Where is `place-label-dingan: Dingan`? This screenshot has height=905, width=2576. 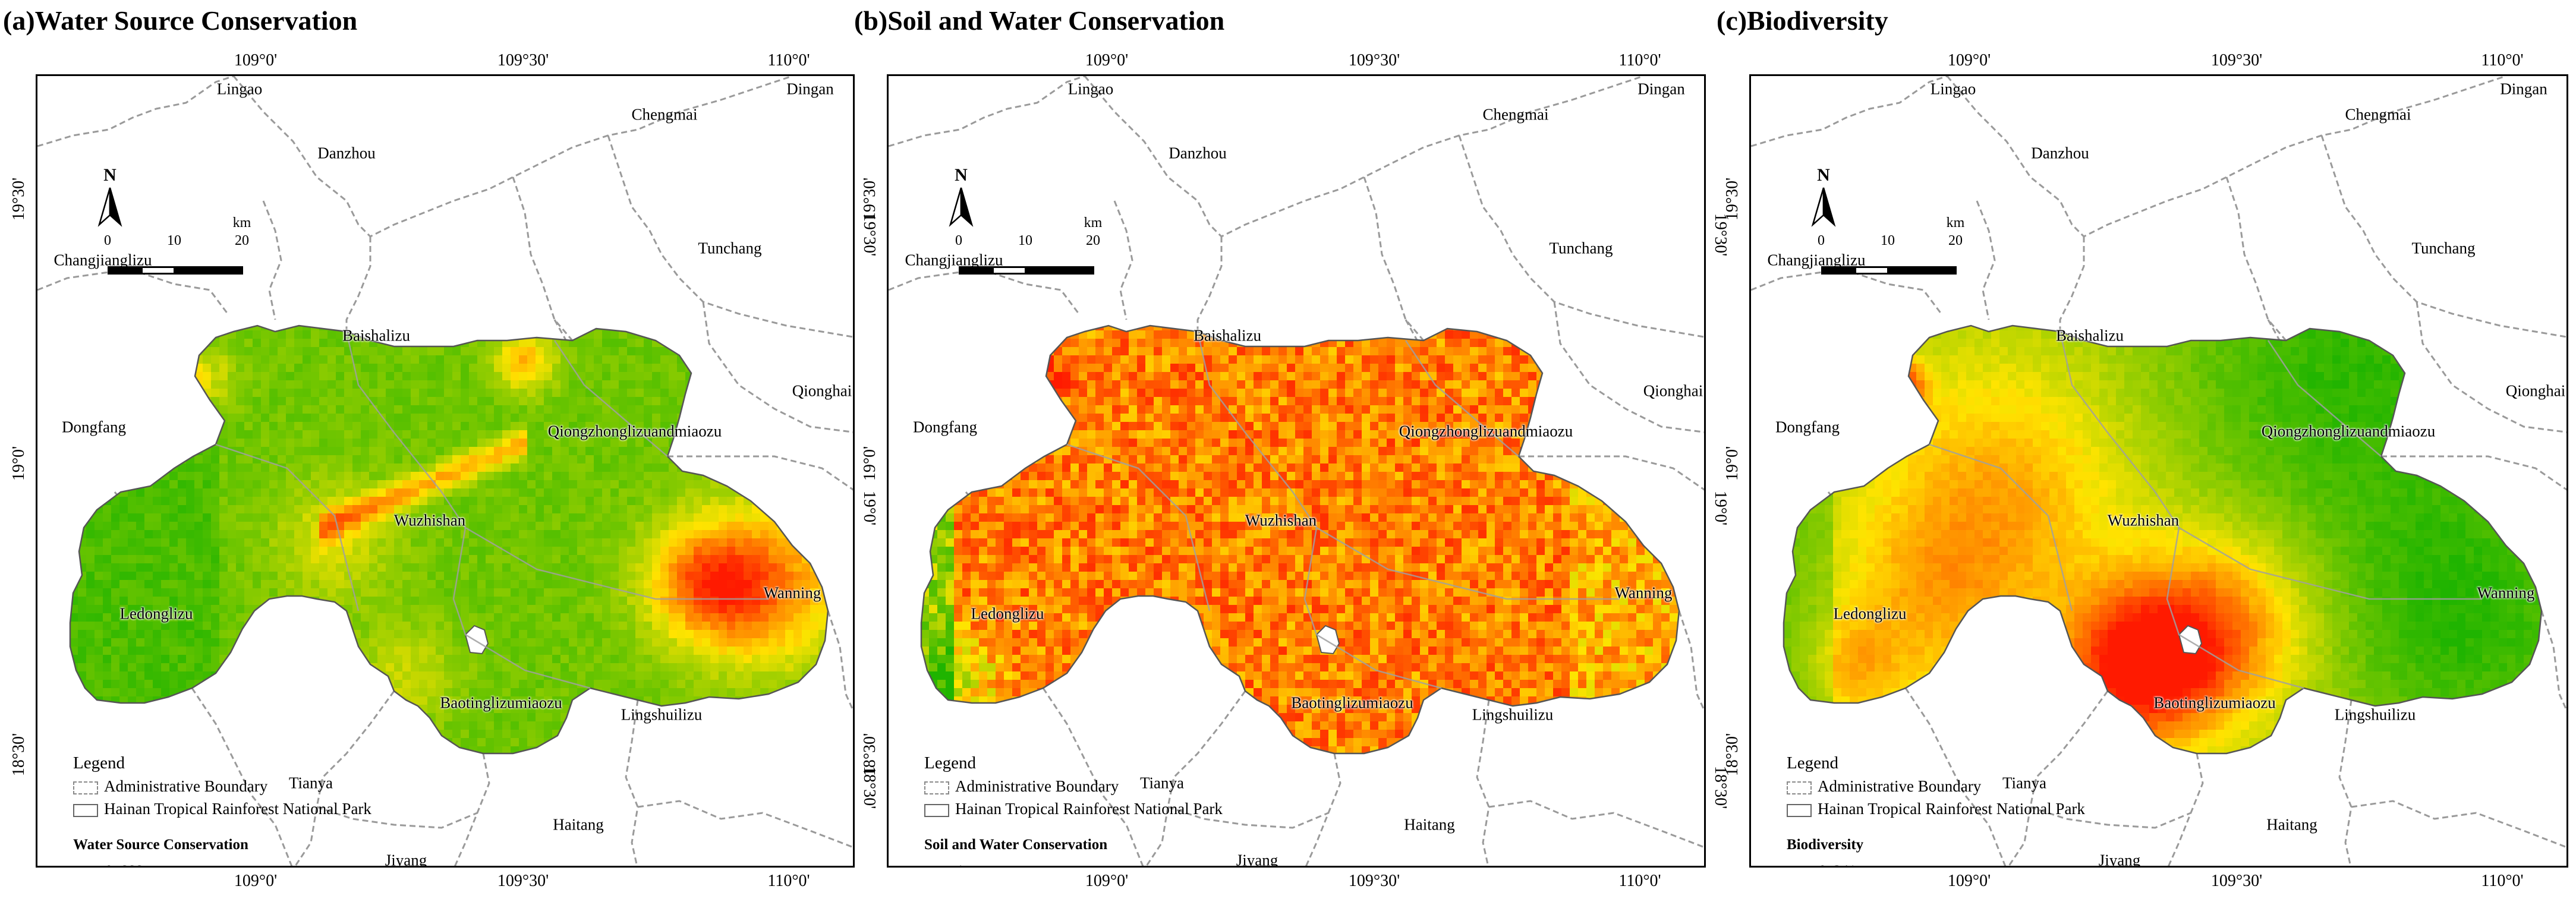 place-label-dingan: Dingan is located at coordinates (1661, 89).